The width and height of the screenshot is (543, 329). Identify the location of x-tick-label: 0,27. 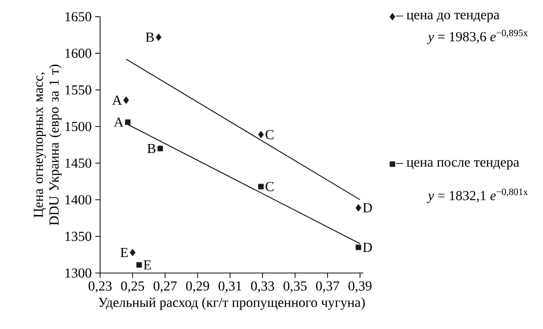
(165, 287).